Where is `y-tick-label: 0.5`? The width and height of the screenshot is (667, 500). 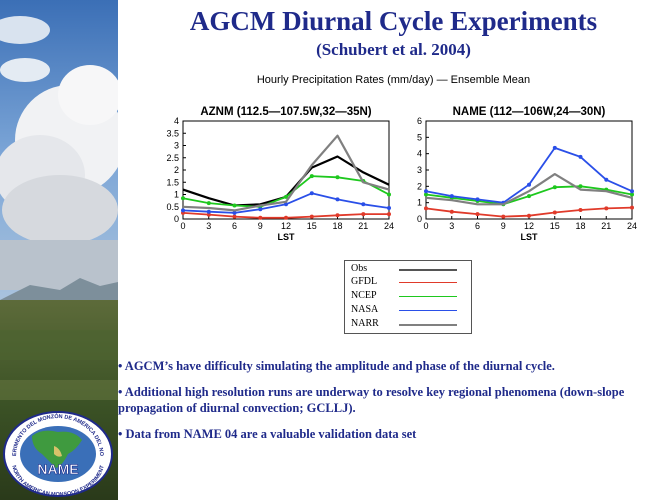
y-tick-label: 0.5 is located at coordinates (172, 207).